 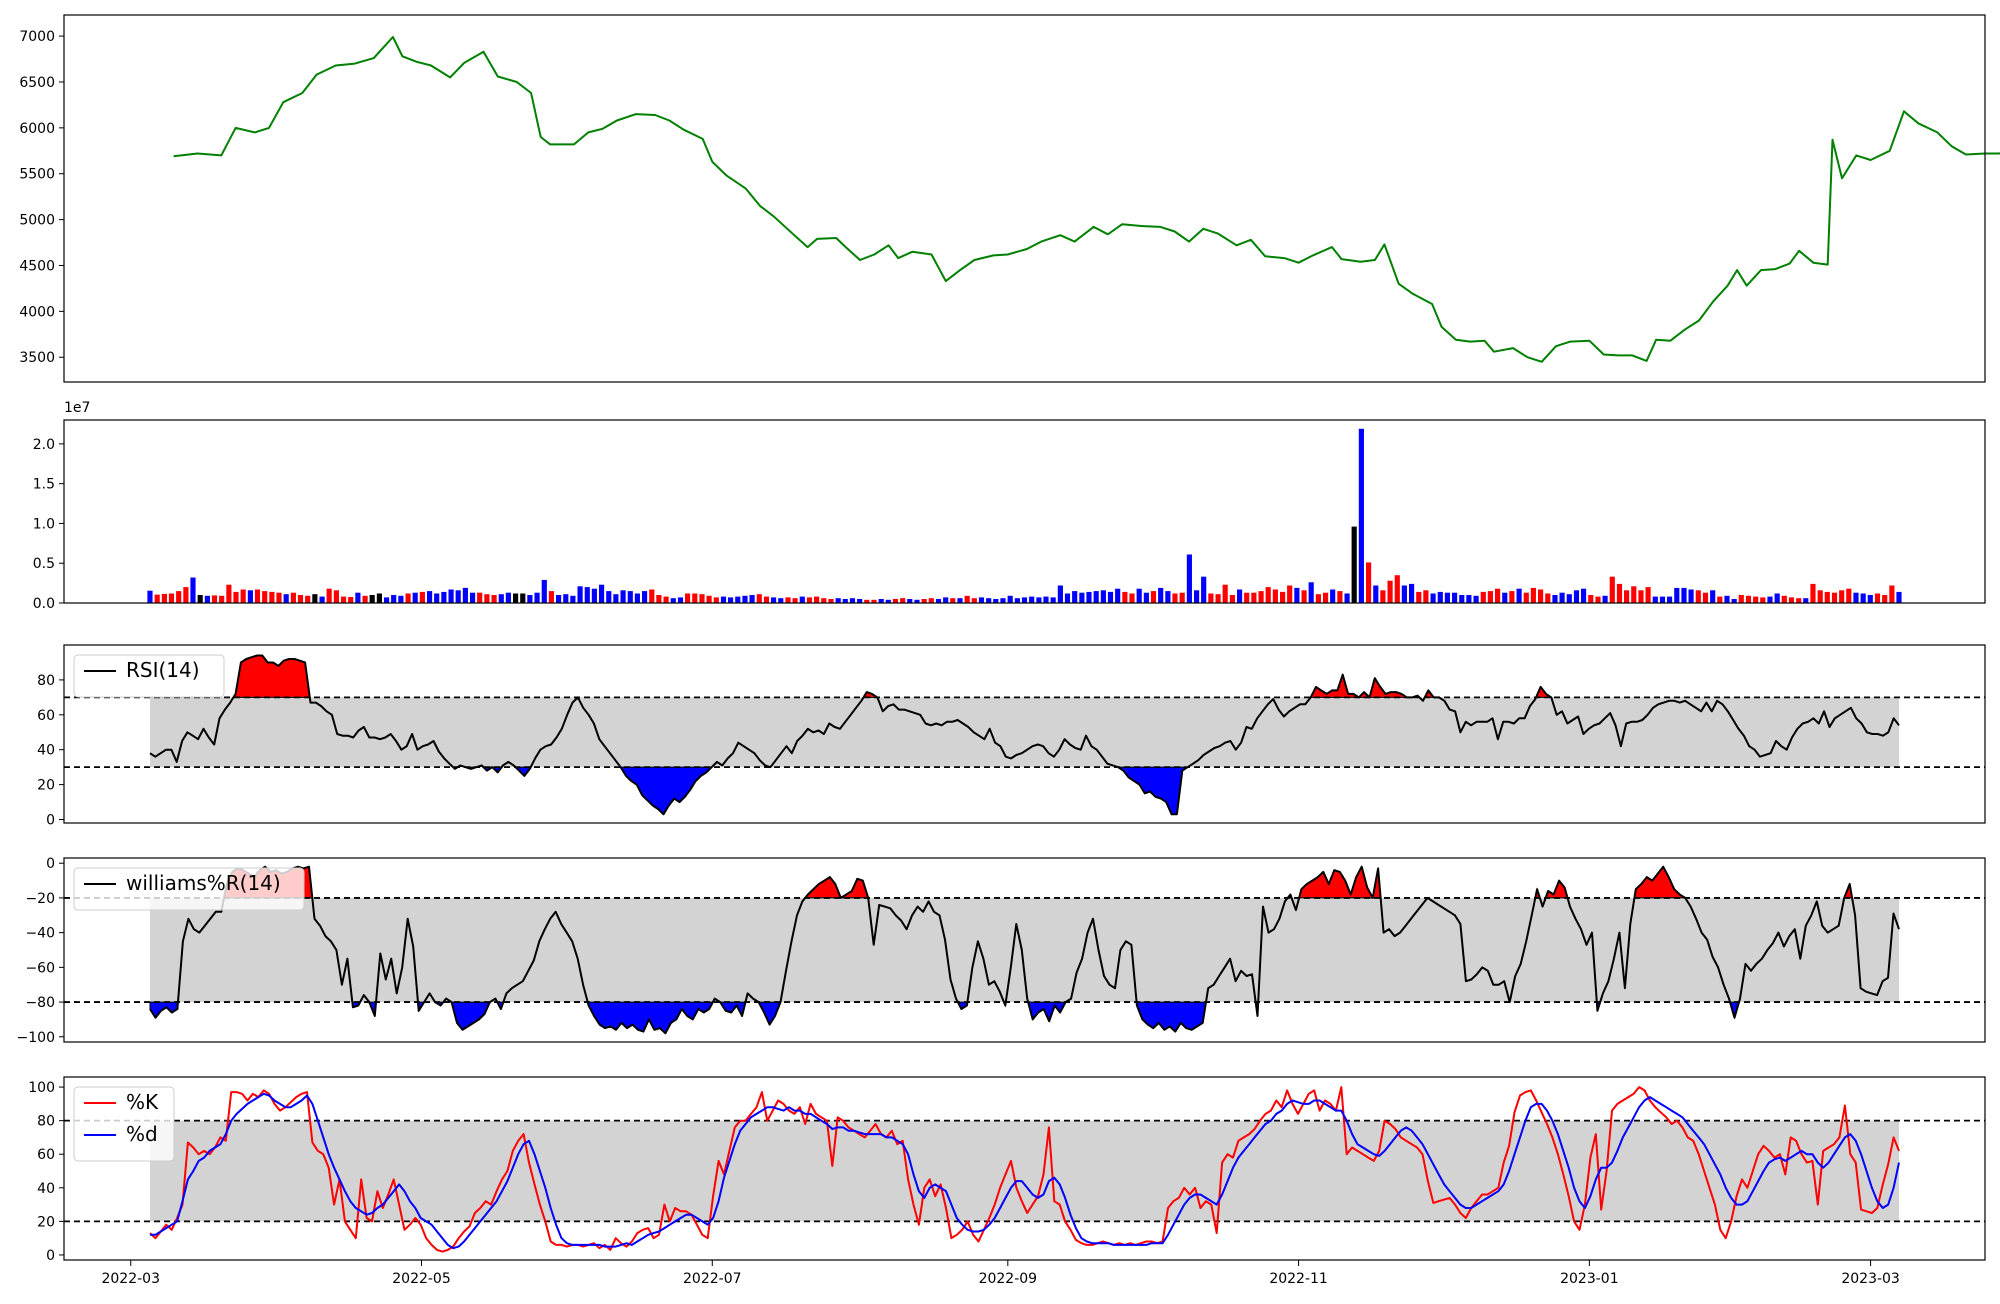 What do you see at coordinates (163, 670) in the screenshot?
I see `legend-label: RSI(14)` at bounding box center [163, 670].